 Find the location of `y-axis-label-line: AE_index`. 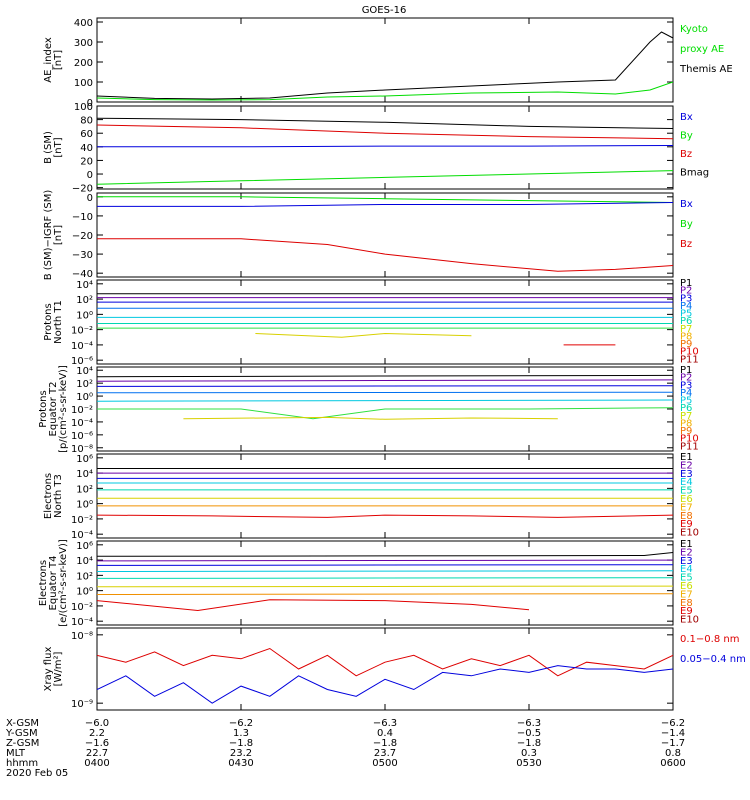

y-axis-label-line: AE_index is located at coordinates (48, 60).